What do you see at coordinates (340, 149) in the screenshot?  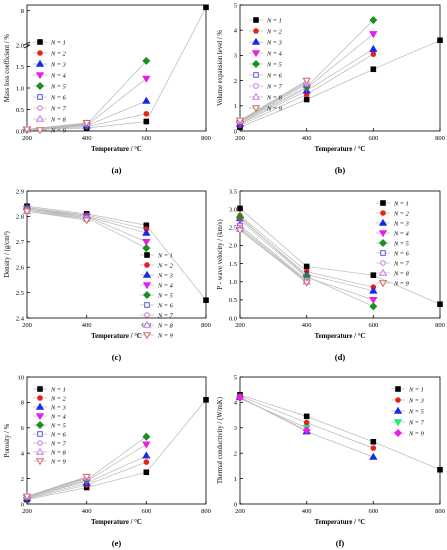 I see `x-axis-label: Temperature / °C` at bounding box center [340, 149].